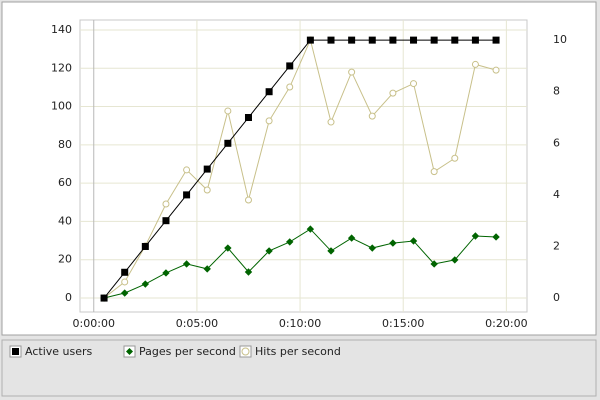 Image resolution: width=600 pixels, height=400 pixels. What do you see at coordinates (68, 297) in the screenshot?
I see `y-tick-label: 0` at bounding box center [68, 297].